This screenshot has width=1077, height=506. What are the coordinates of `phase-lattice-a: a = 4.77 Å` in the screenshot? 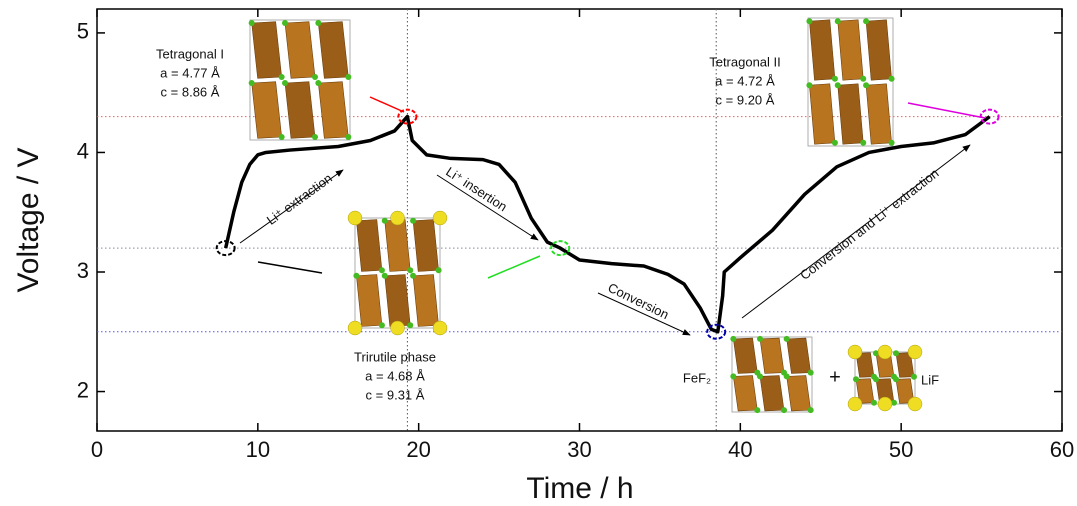 It's located at (190, 72).